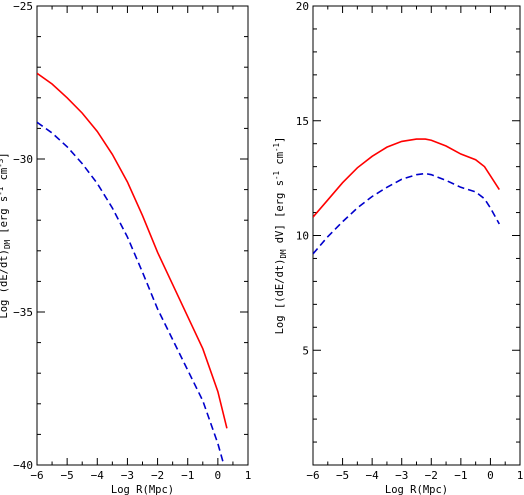 Image resolution: width=524 pixels, height=495 pixels. I want to click on y-tick-label: −30, so click(23, 159).